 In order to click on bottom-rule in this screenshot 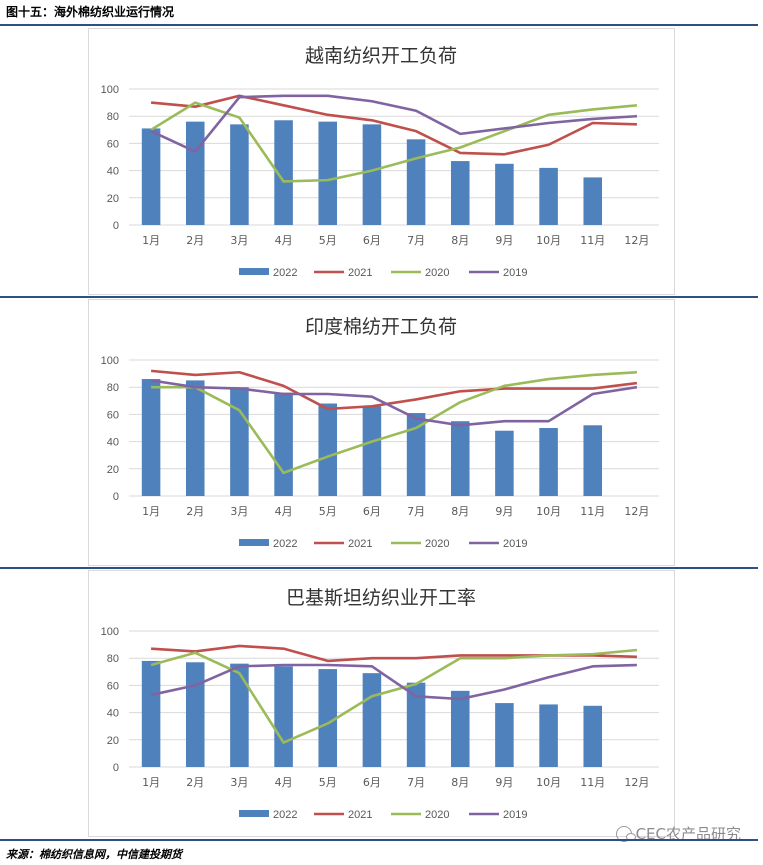, I will do `click(379, 840)`.